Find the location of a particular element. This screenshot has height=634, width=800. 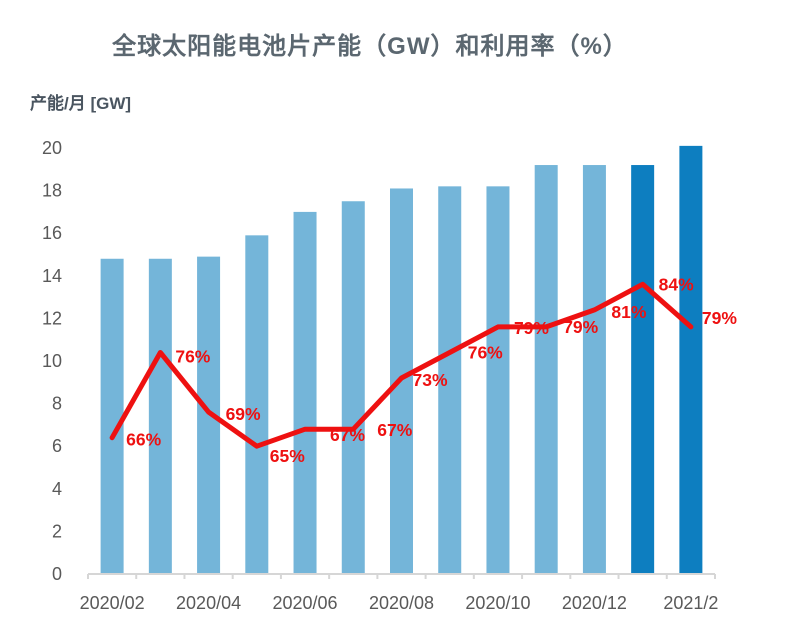

utilization-data-label: 69% is located at coordinates (243, 414).